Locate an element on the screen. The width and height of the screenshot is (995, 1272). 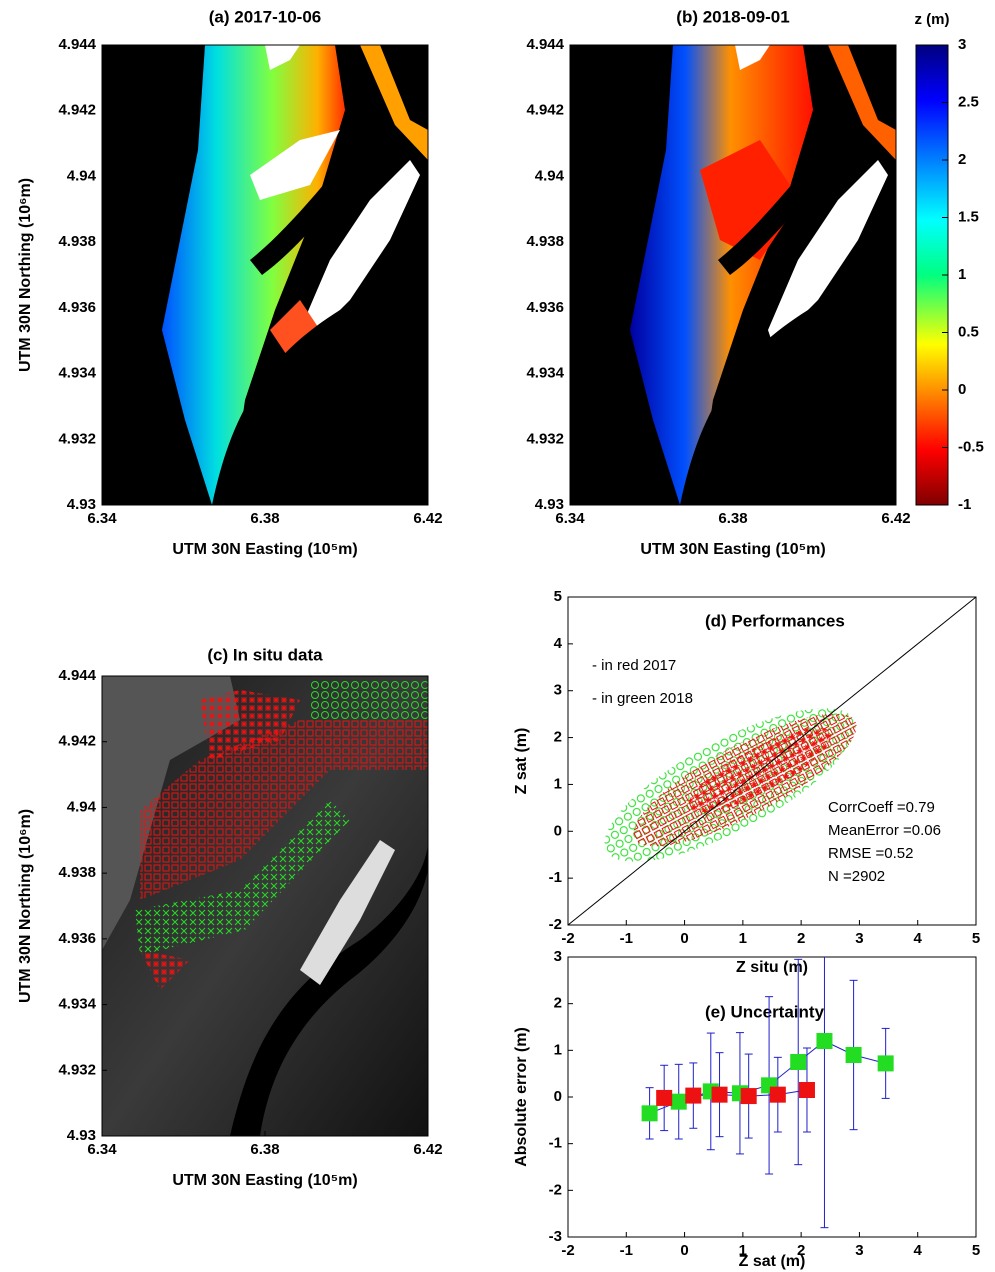
annotation-part: T = 0.6 is located at coordinates (398, 324).